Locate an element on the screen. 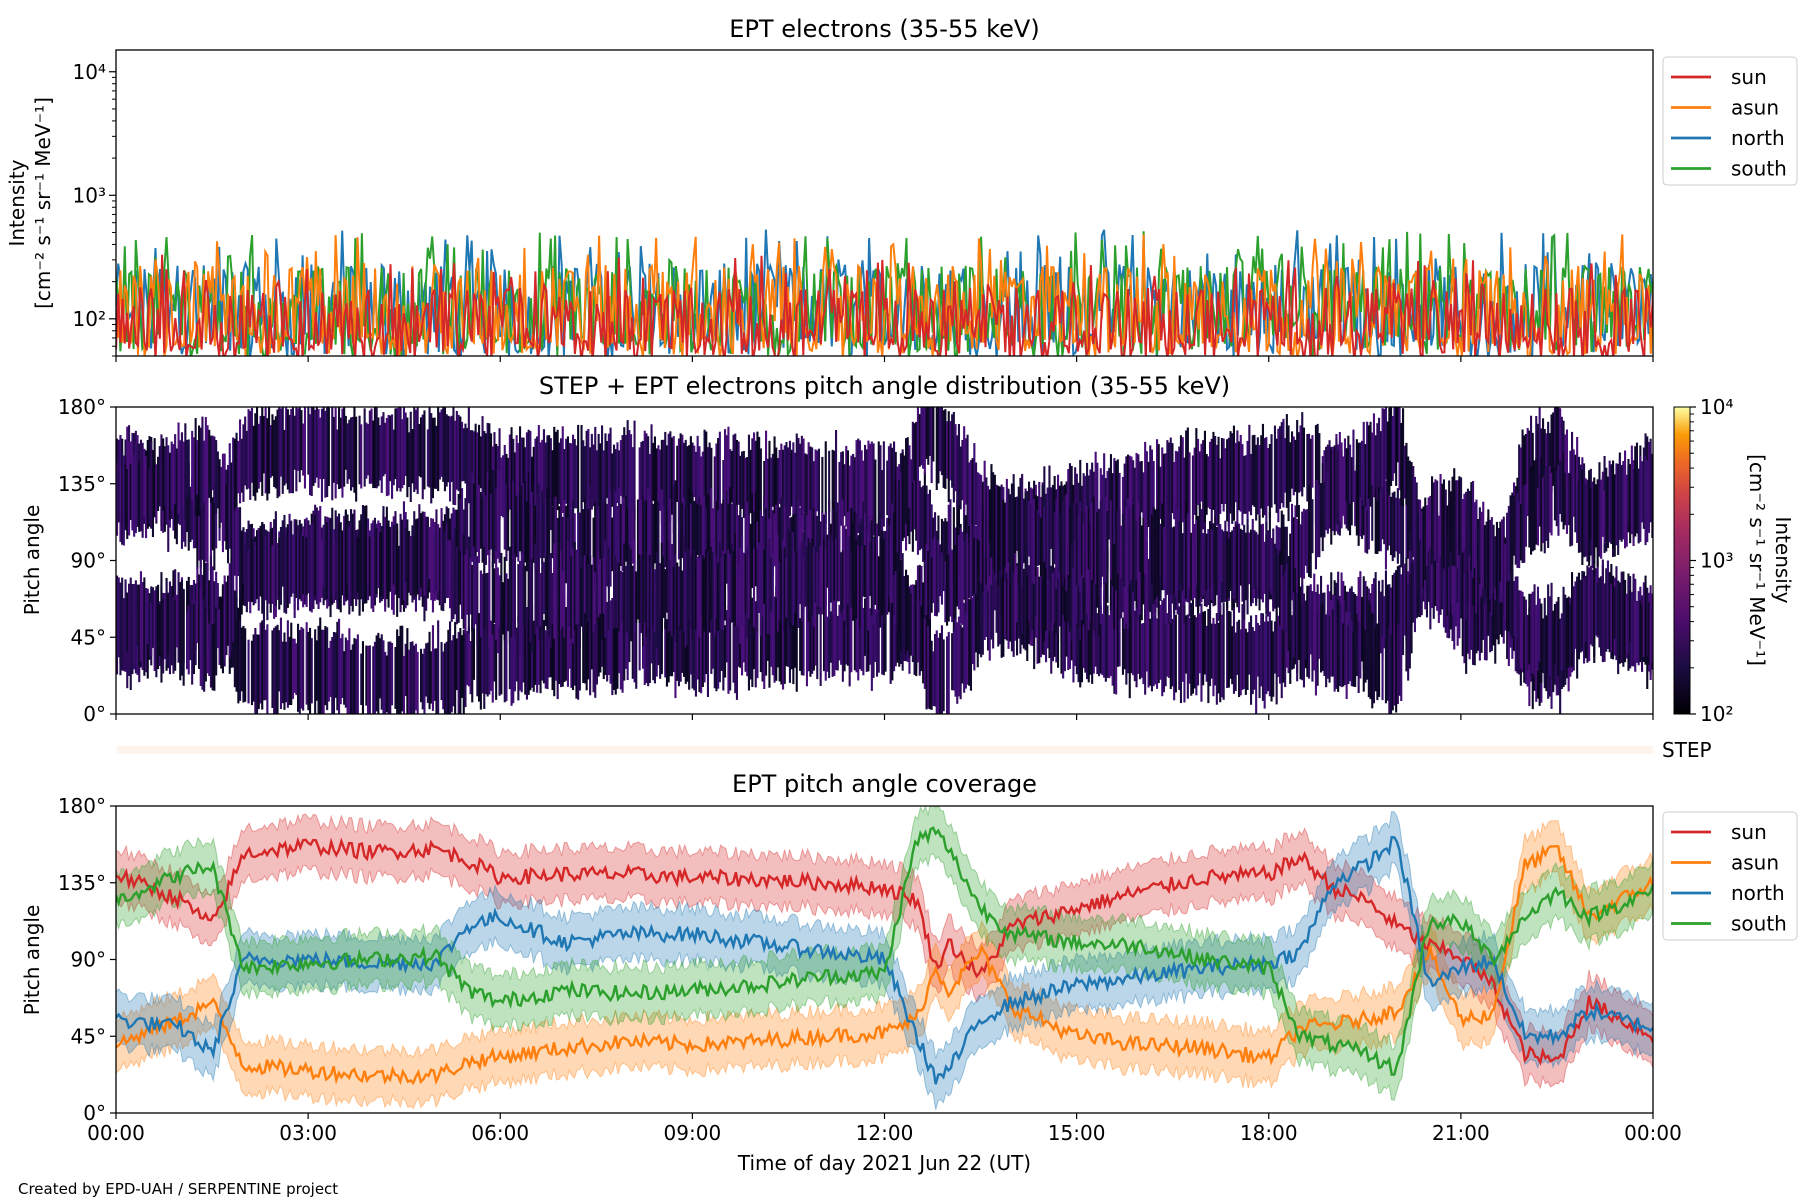 The height and width of the screenshot is (1200, 1800). legend-box is located at coordinates (1730, 876).